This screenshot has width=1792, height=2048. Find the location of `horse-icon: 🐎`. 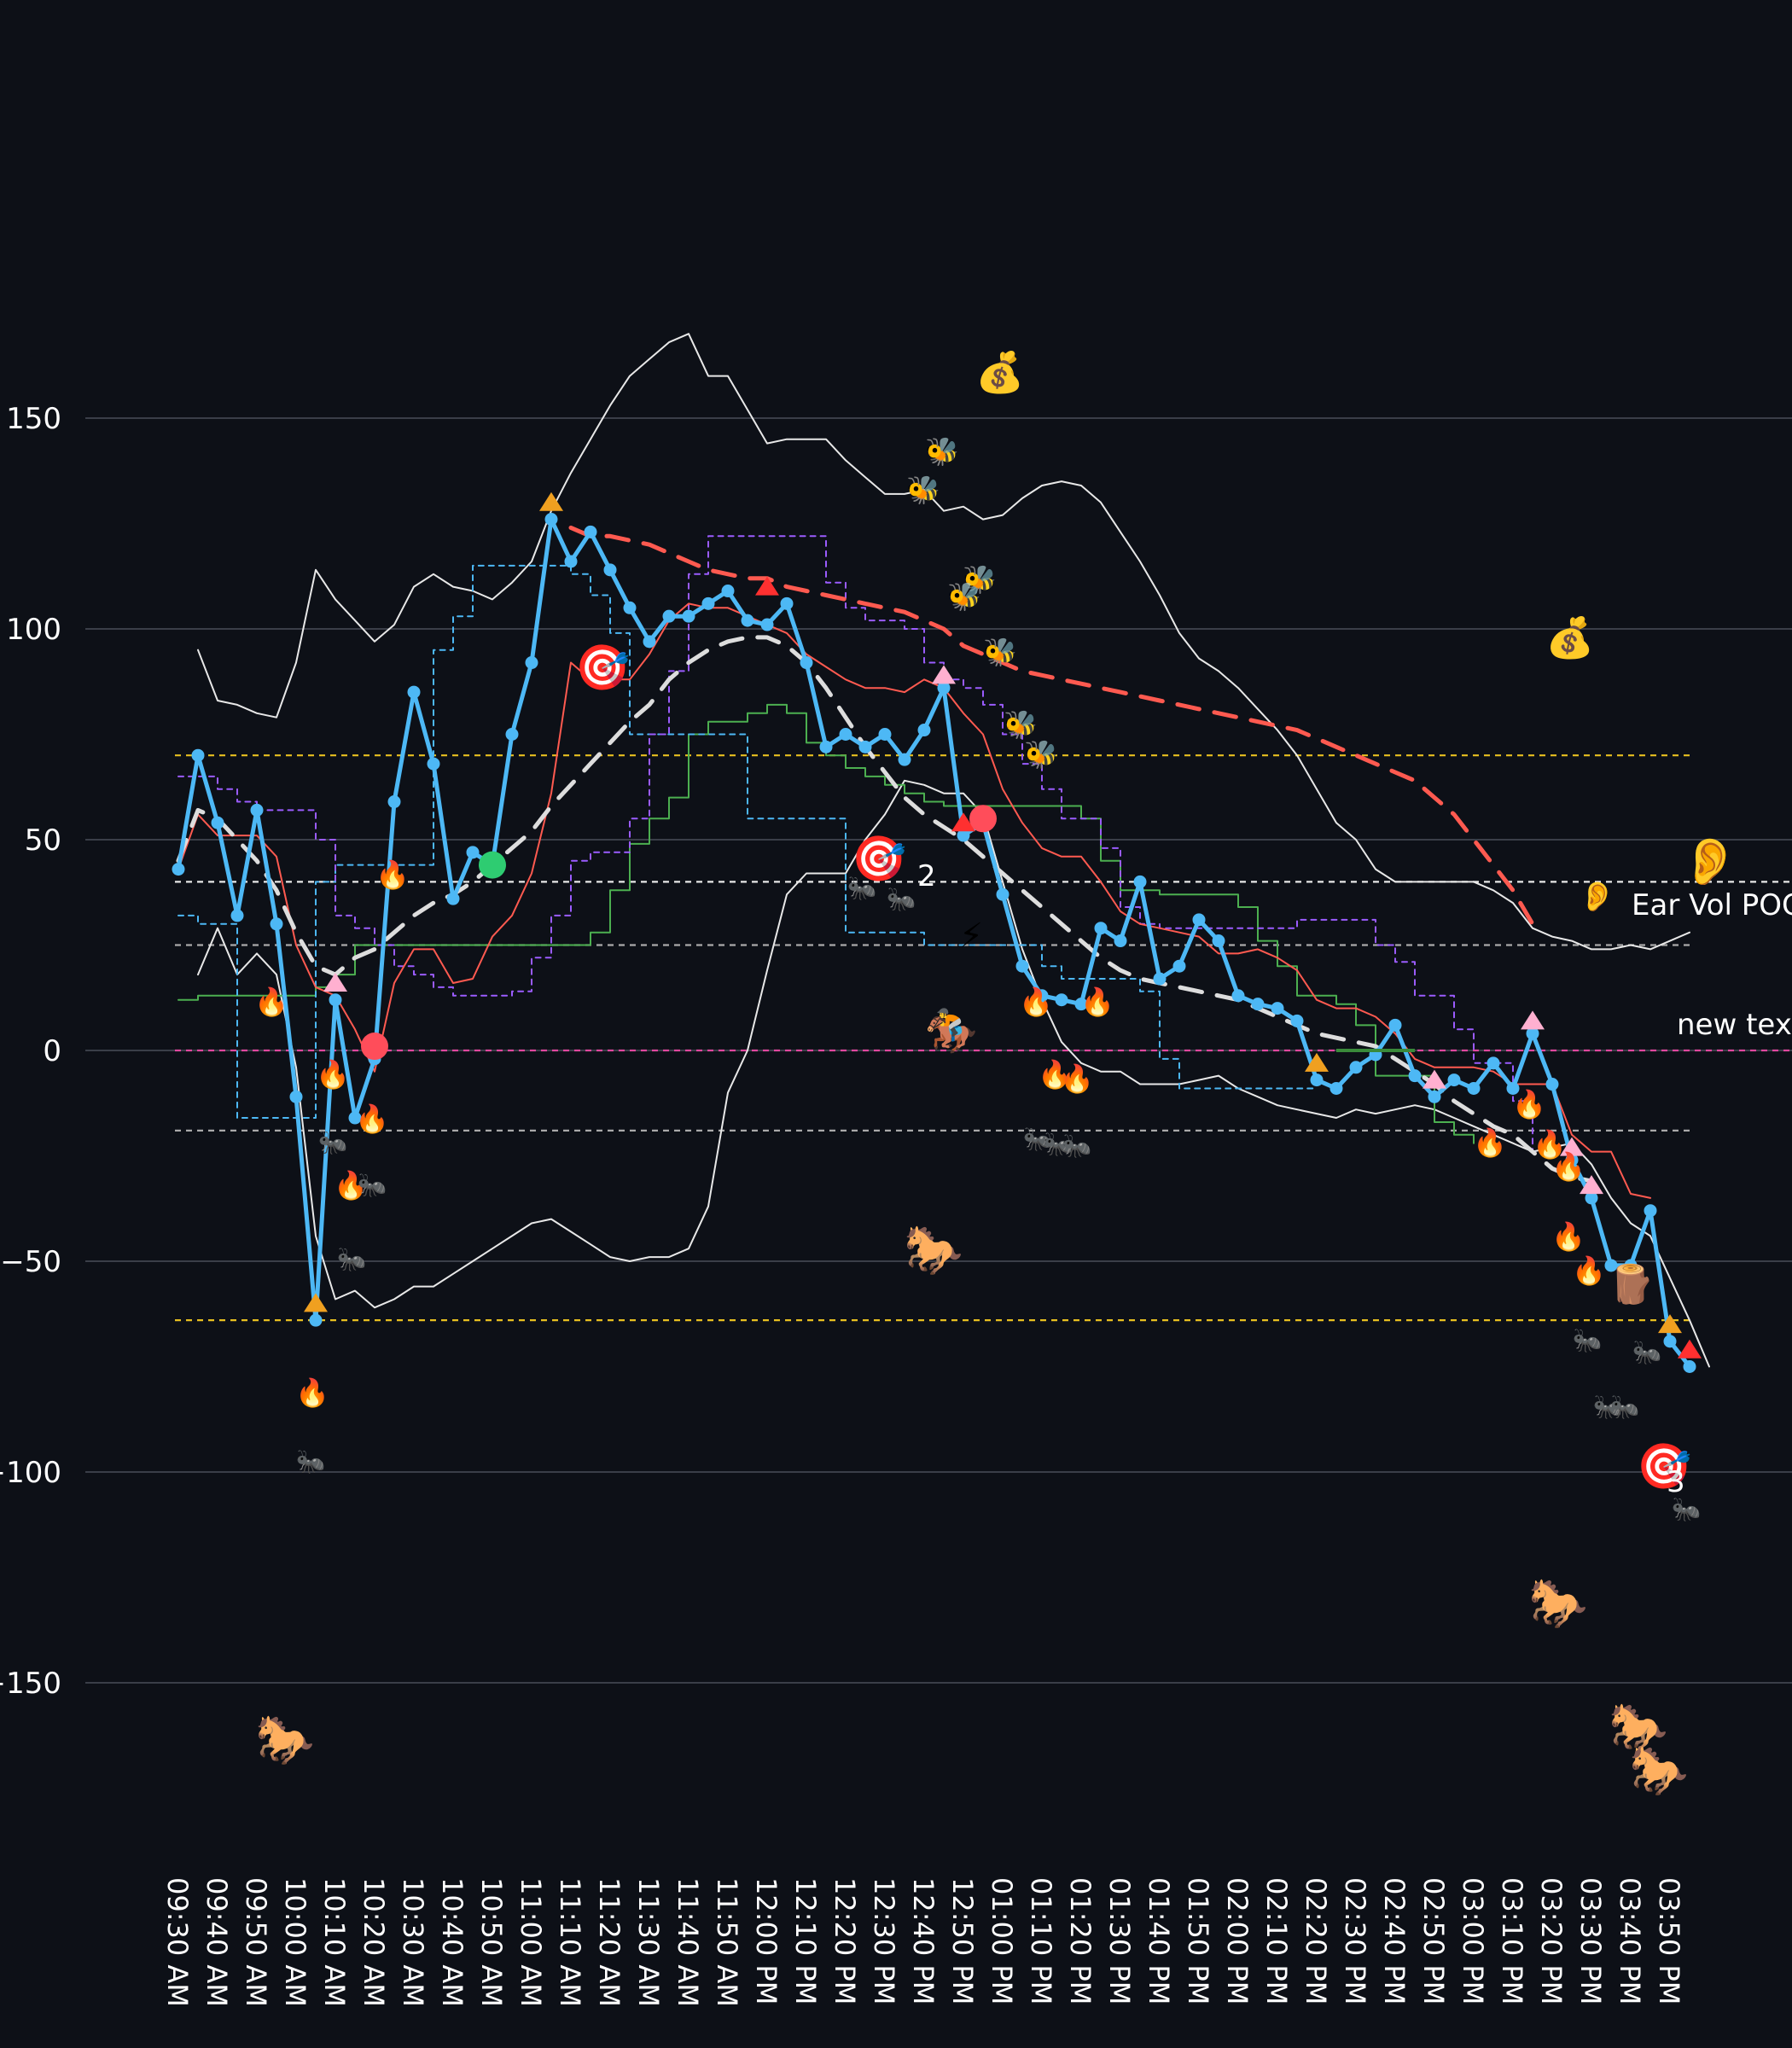

horse-icon: 🐎 is located at coordinates (1638, 1728).